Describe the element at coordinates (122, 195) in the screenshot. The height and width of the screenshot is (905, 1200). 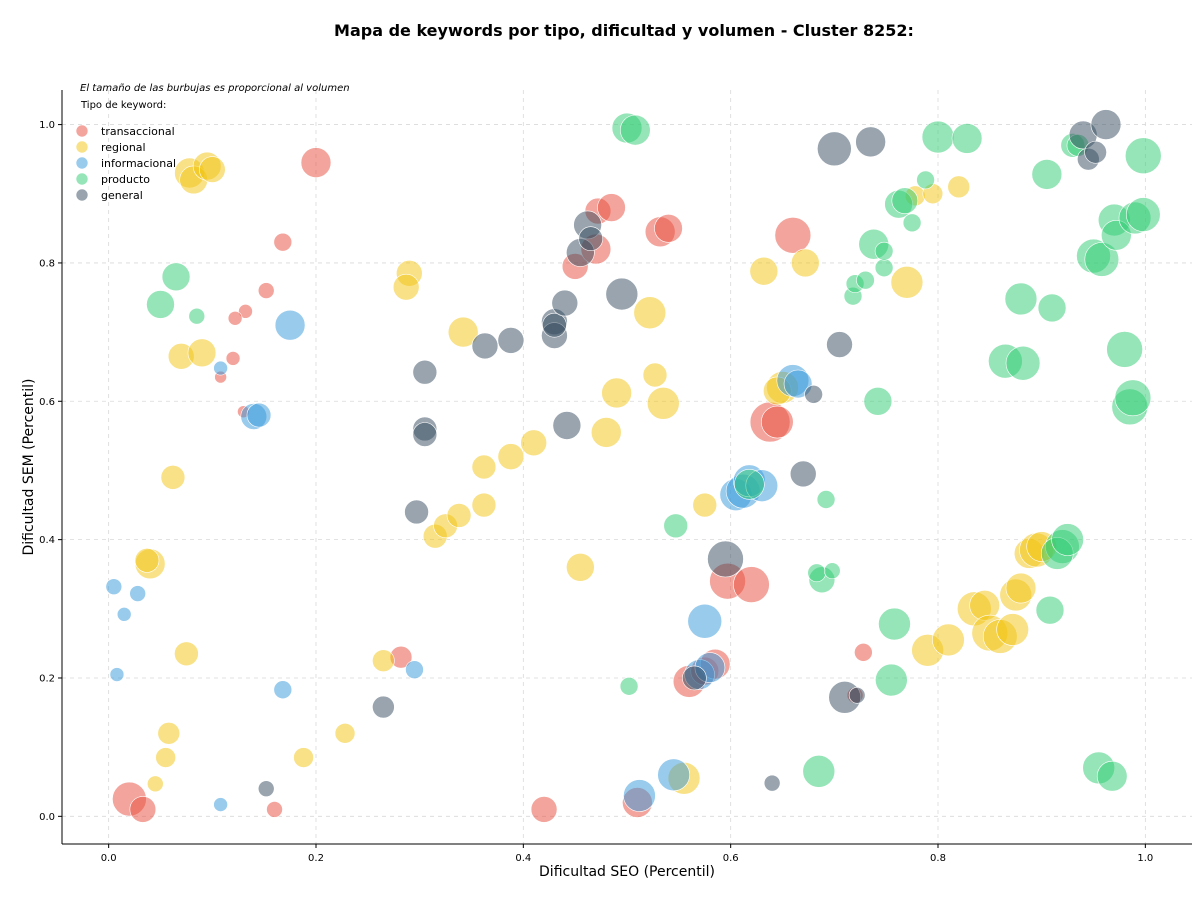
I see `legend-label-general: general` at that location.